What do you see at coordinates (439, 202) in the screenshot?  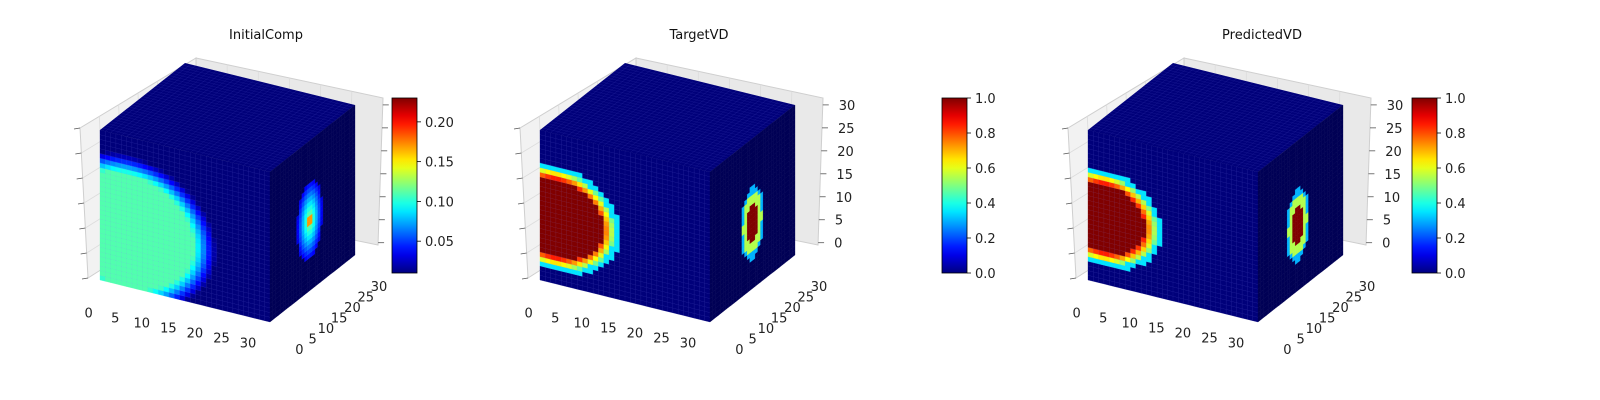 I see `colorbar-tick-label: 0.10` at bounding box center [439, 202].